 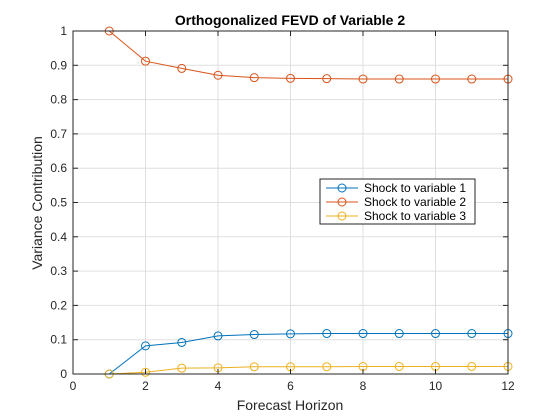 I want to click on y-tick-label: 0.5, so click(x=58, y=203).